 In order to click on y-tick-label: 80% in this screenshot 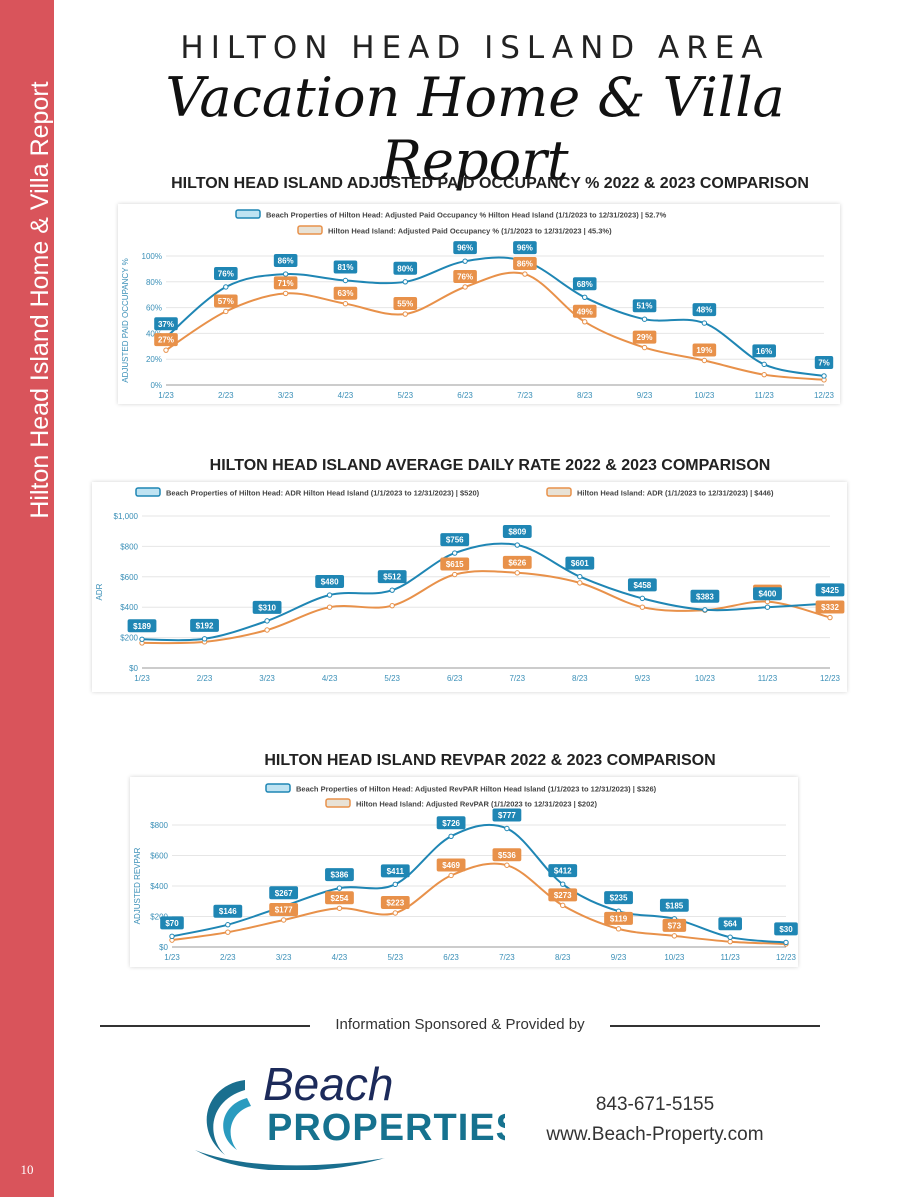, I will do `click(154, 282)`.